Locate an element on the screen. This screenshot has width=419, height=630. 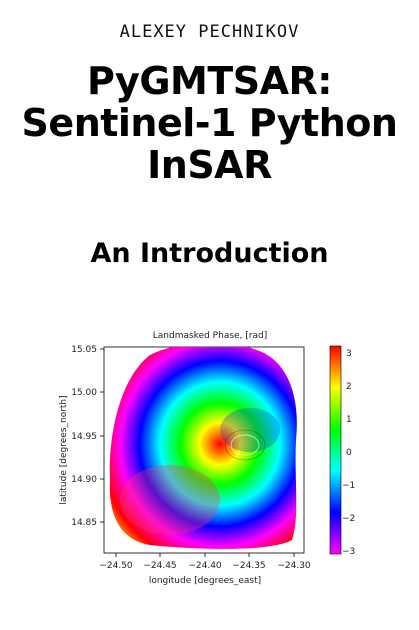
x-tick-label: −24.50 is located at coordinates (116, 566).